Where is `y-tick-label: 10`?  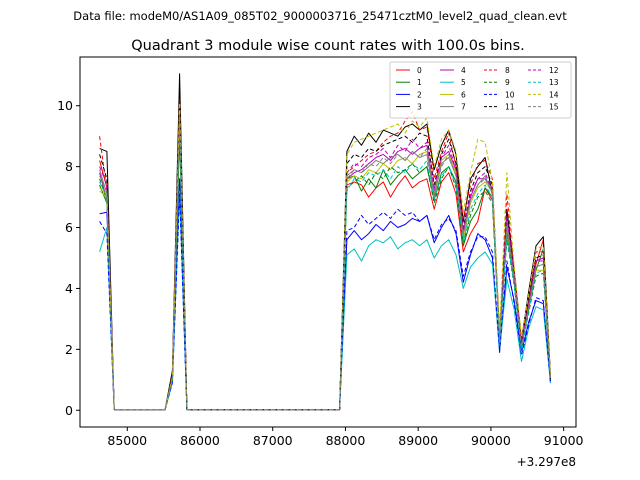
y-tick-label: 10 is located at coordinates (65, 105).